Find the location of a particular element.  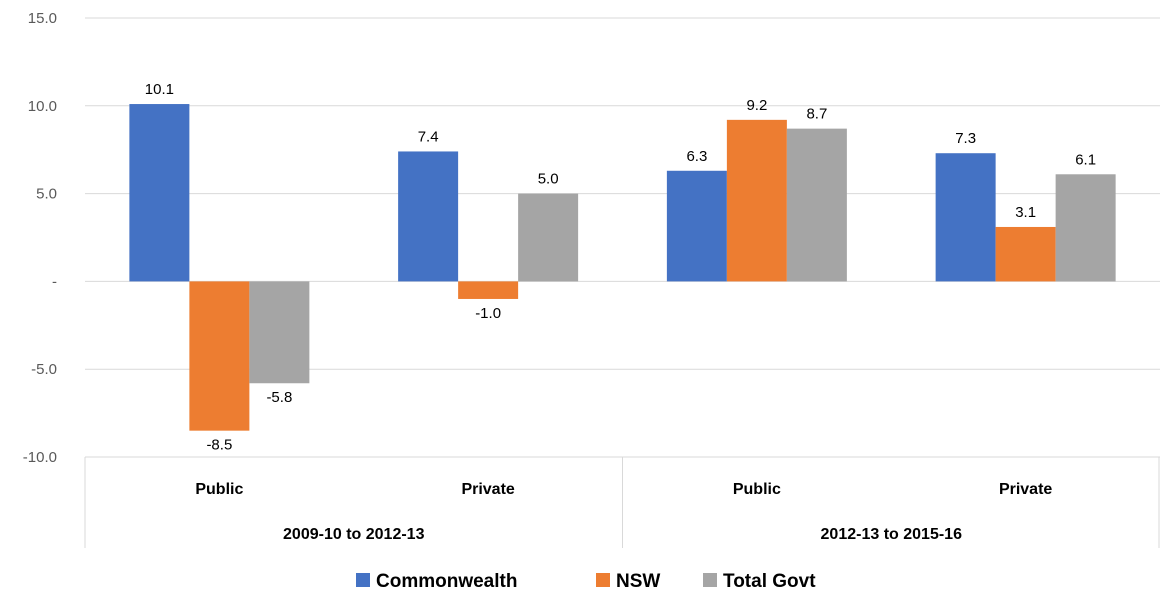

data-label: 7.3 is located at coordinates (965, 138).